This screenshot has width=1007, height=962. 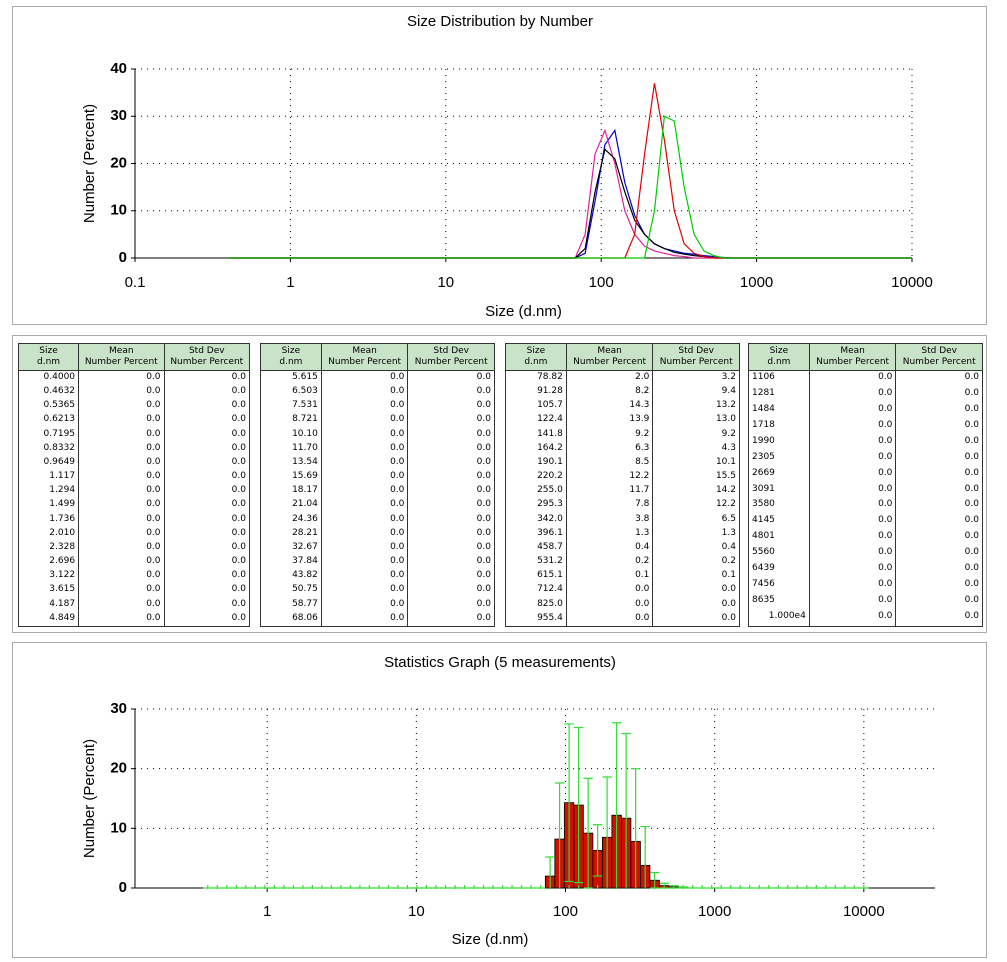 What do you see at coordinates (500, 21) in the screenshot?
I see `chart-title: Size Distribution by Number` at bounding box center [500, 21].